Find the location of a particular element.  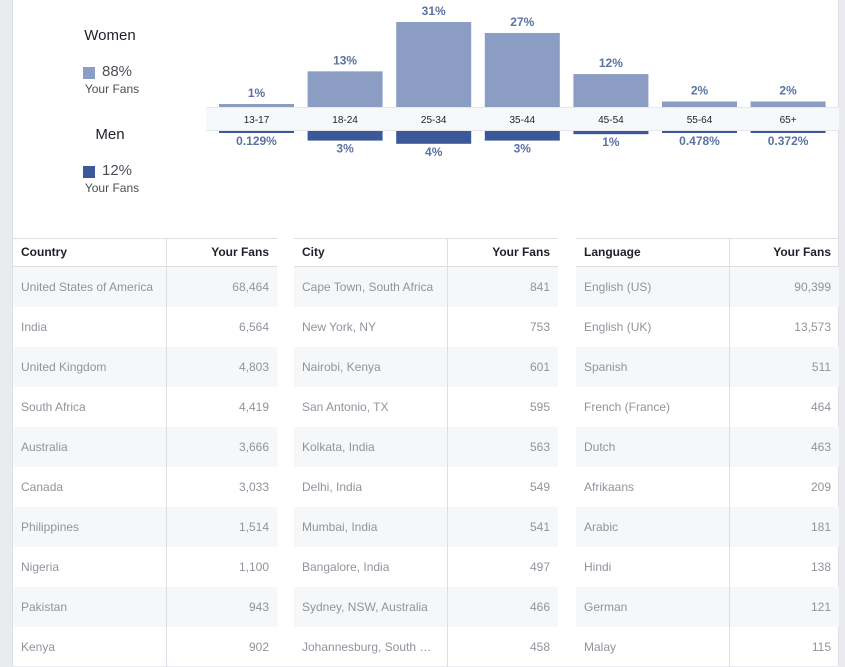

row-name: Mumbai, India is located at coordinates (340, 527).